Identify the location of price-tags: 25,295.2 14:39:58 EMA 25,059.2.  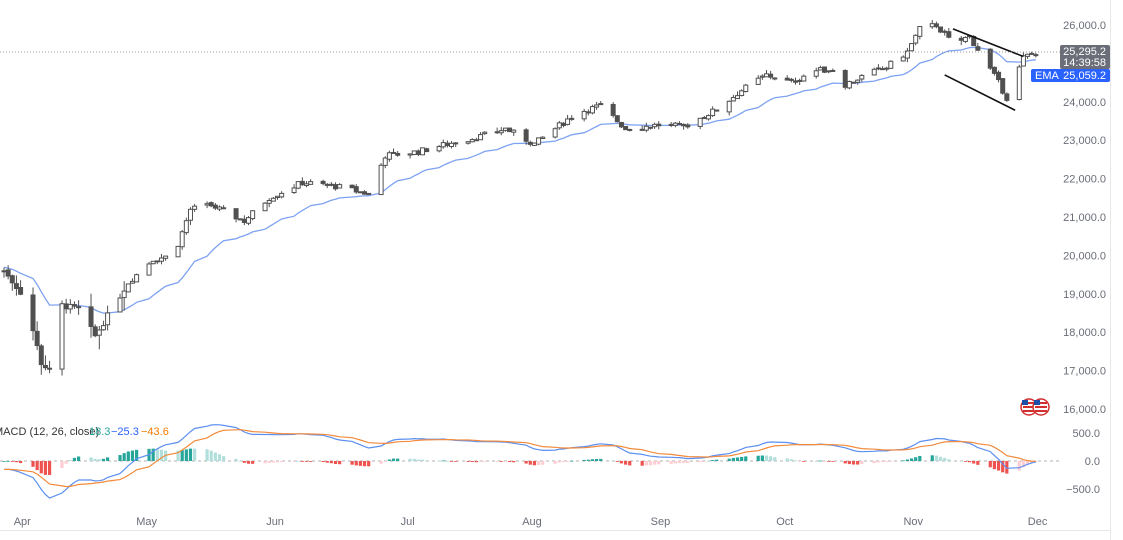
(555, 63).